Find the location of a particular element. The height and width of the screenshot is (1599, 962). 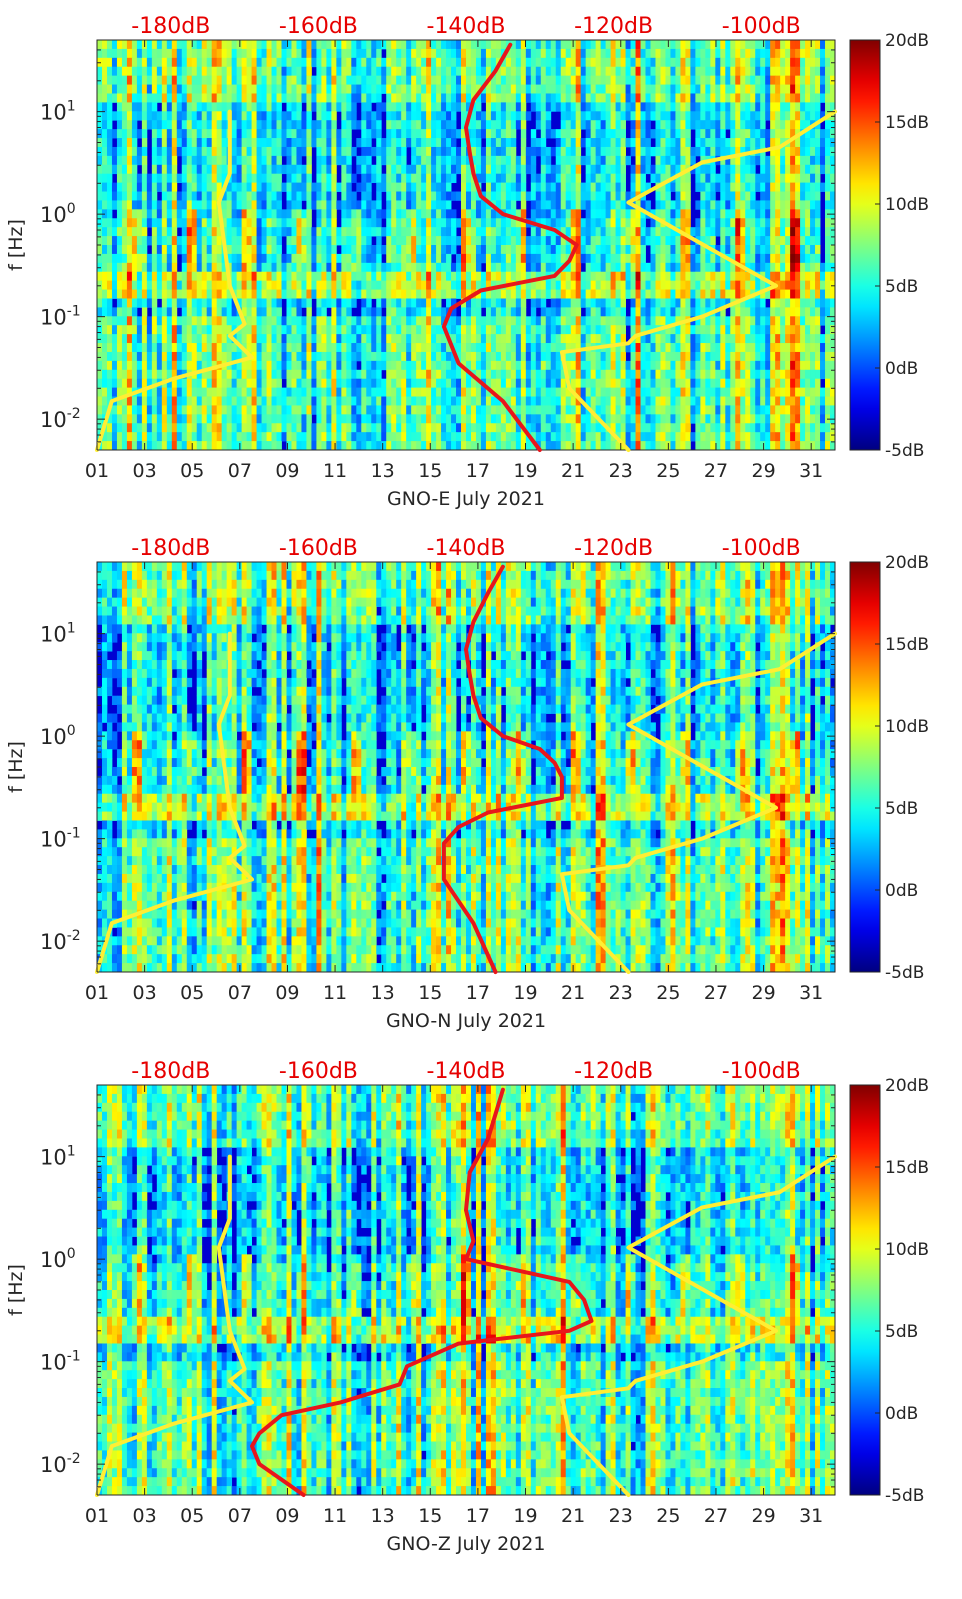

top-db-label: -100dB is located at coordinates (761, 1071).